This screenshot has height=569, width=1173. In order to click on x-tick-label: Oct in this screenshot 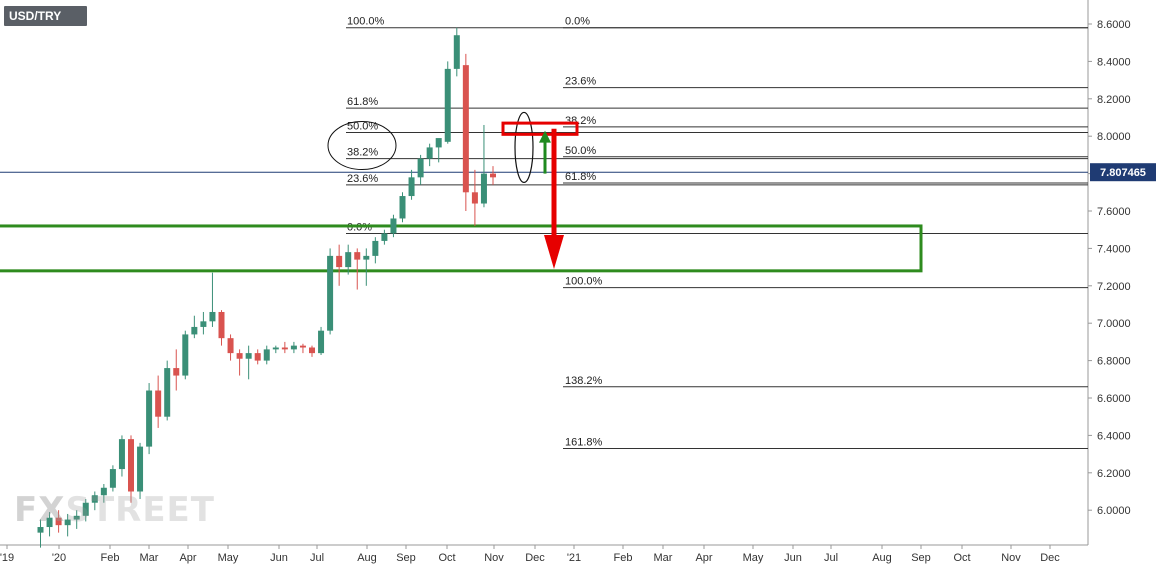, I will do `click(446, 558)`.